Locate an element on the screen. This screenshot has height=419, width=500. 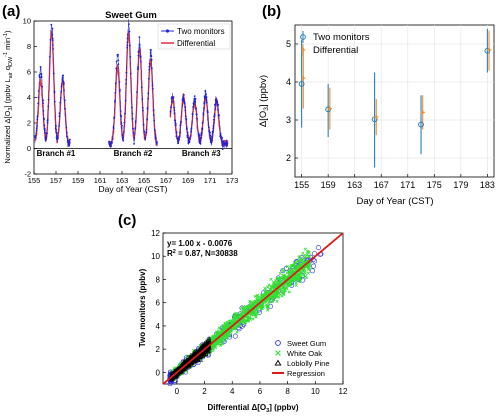
panel-c-regression-line is located at coordinates (253, 308).